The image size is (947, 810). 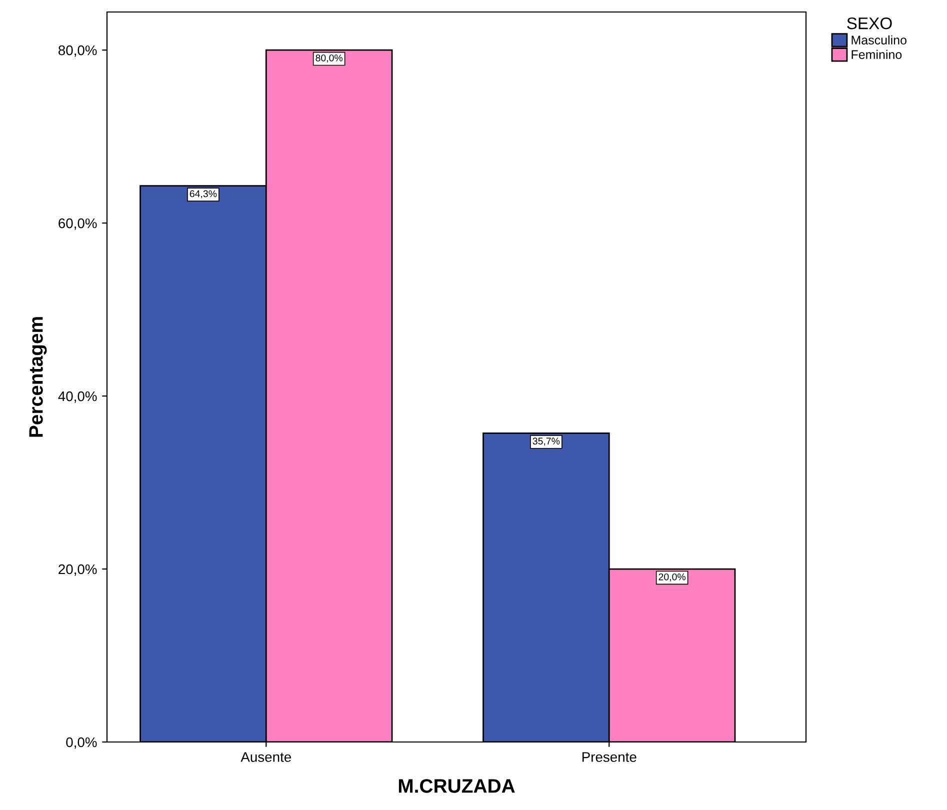 What do you see at coordinates (266, 757) in the screenshot?
I see `x-tick-label: Ausente` at bounding box center [266, 757].